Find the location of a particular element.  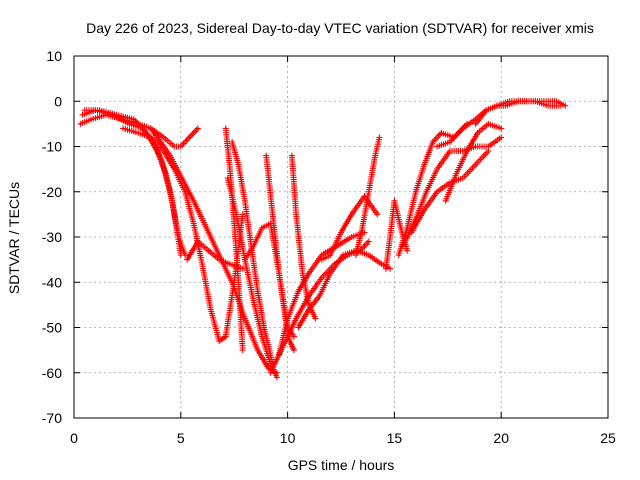

y-tick-label: 10 is located at coordinates (54, 56).